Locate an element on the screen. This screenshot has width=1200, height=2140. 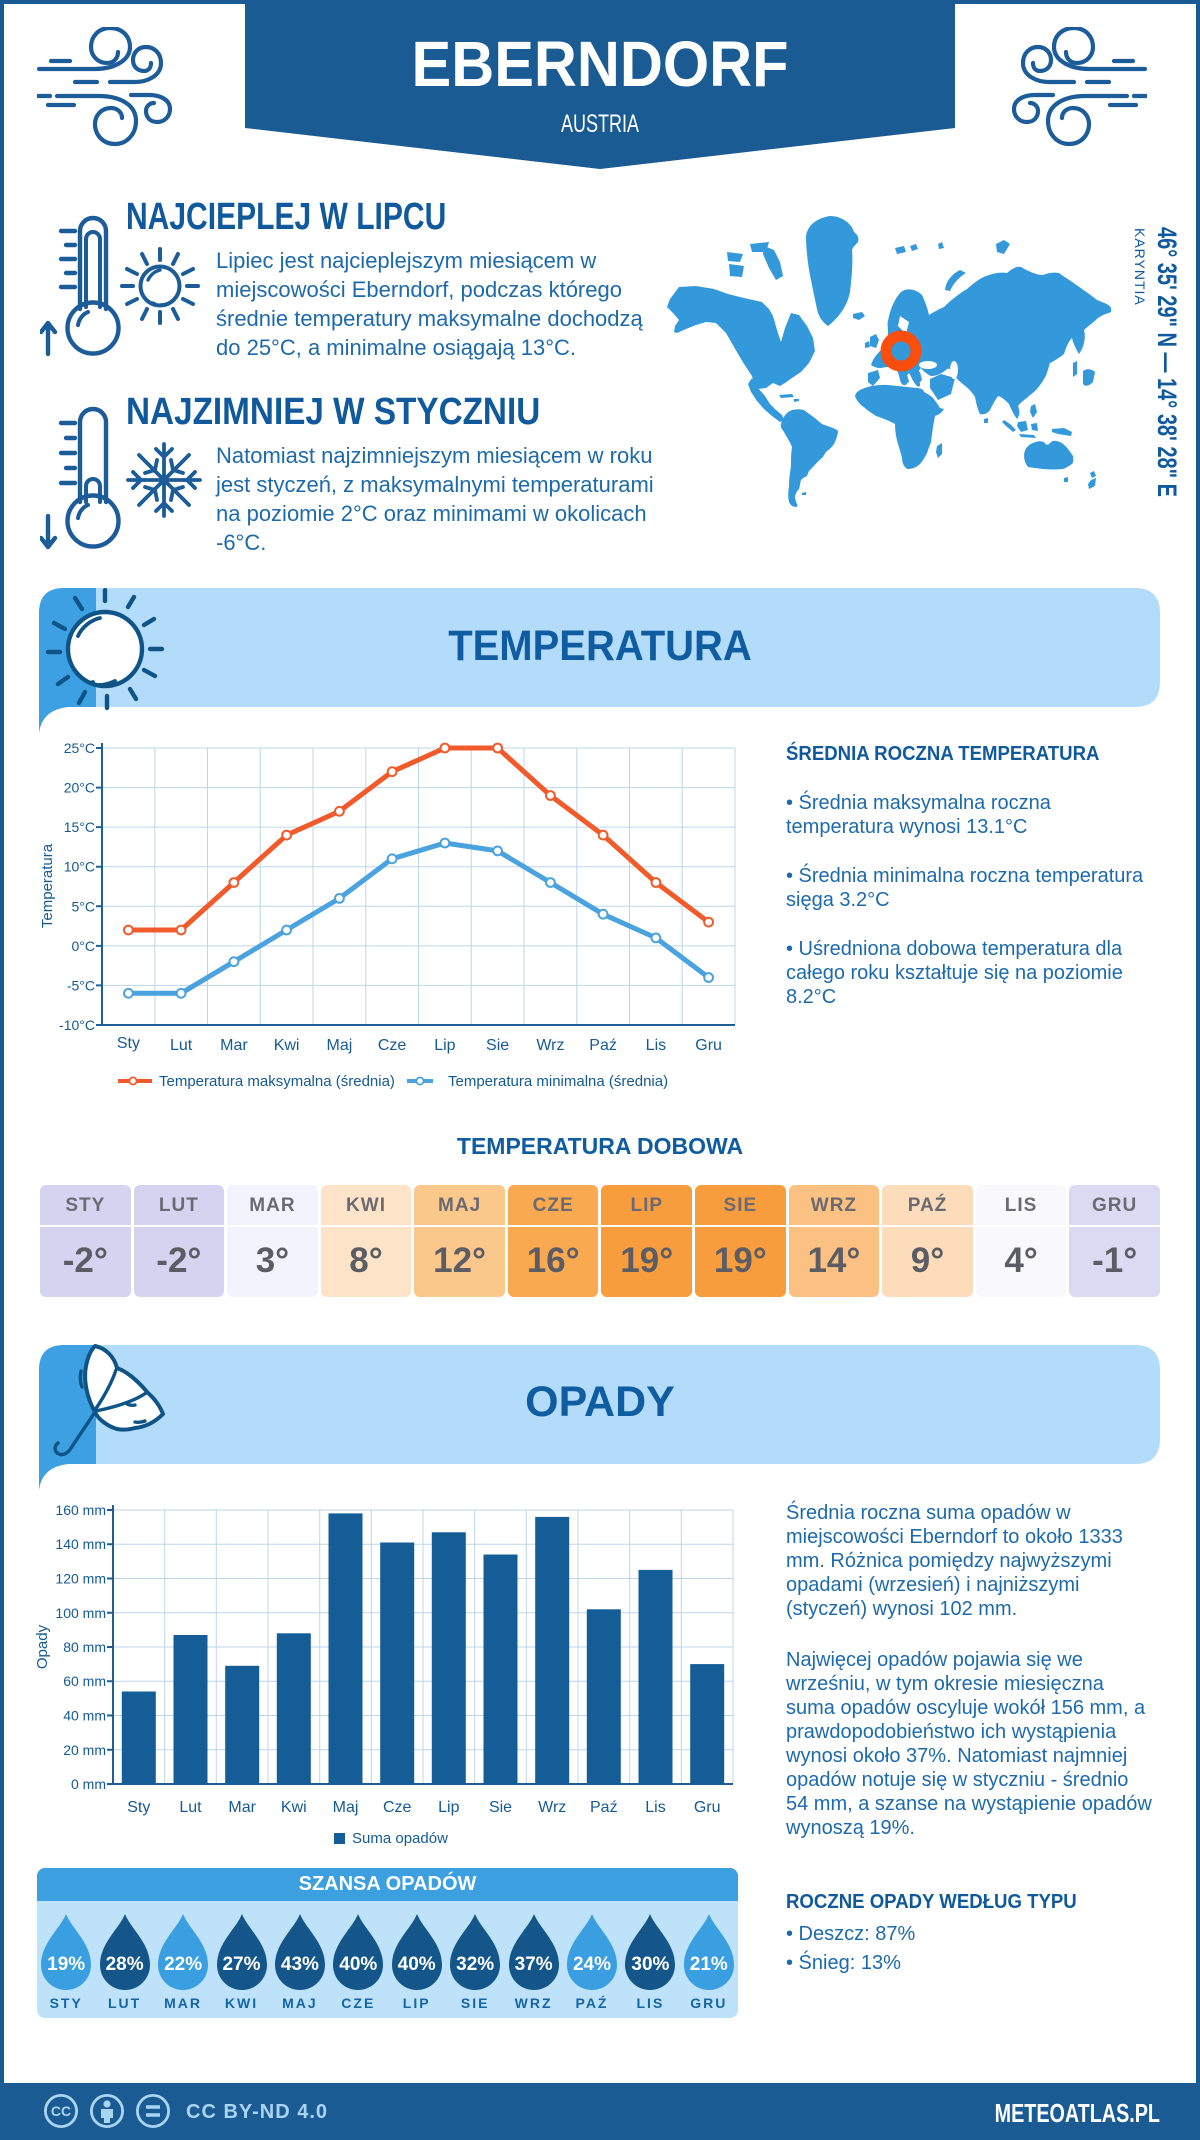
svg-text:Temperatura maksymalna (średni: Temperatura maksymalna (średnia) is located at coordinates (277, 1081).